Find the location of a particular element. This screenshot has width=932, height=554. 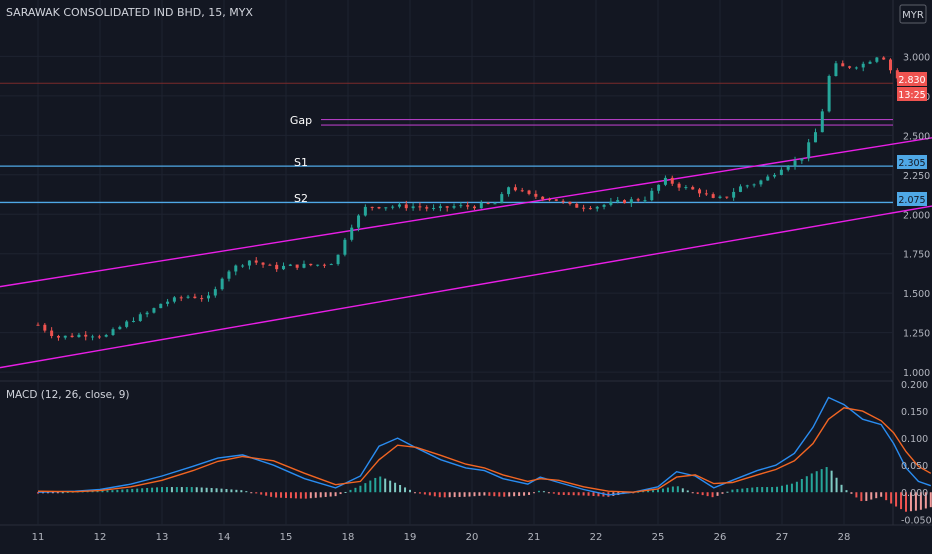

macd-tick-label: 0.050 is located at coordinates (914, 466).